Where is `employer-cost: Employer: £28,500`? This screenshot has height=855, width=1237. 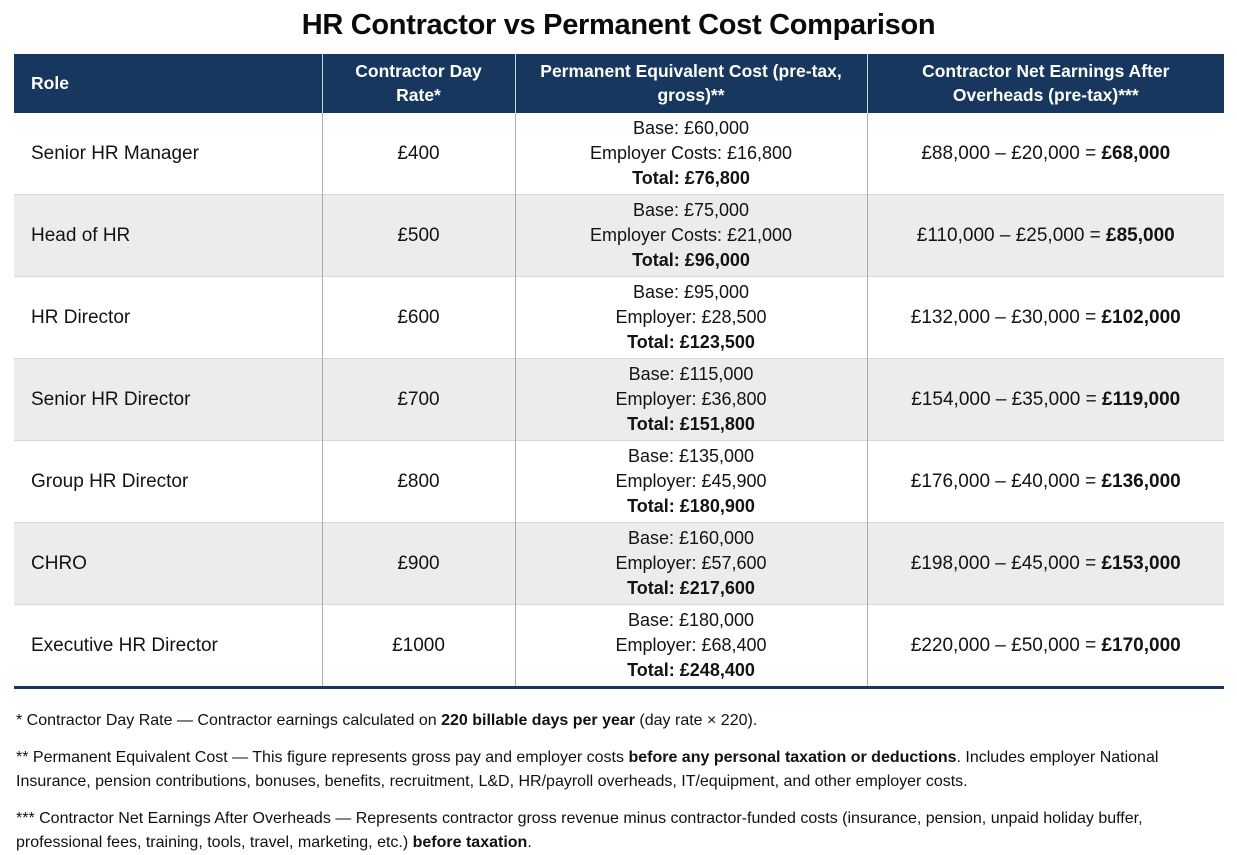 employer-cost: Employer: £28,500 is located at coordinates (691, 317).